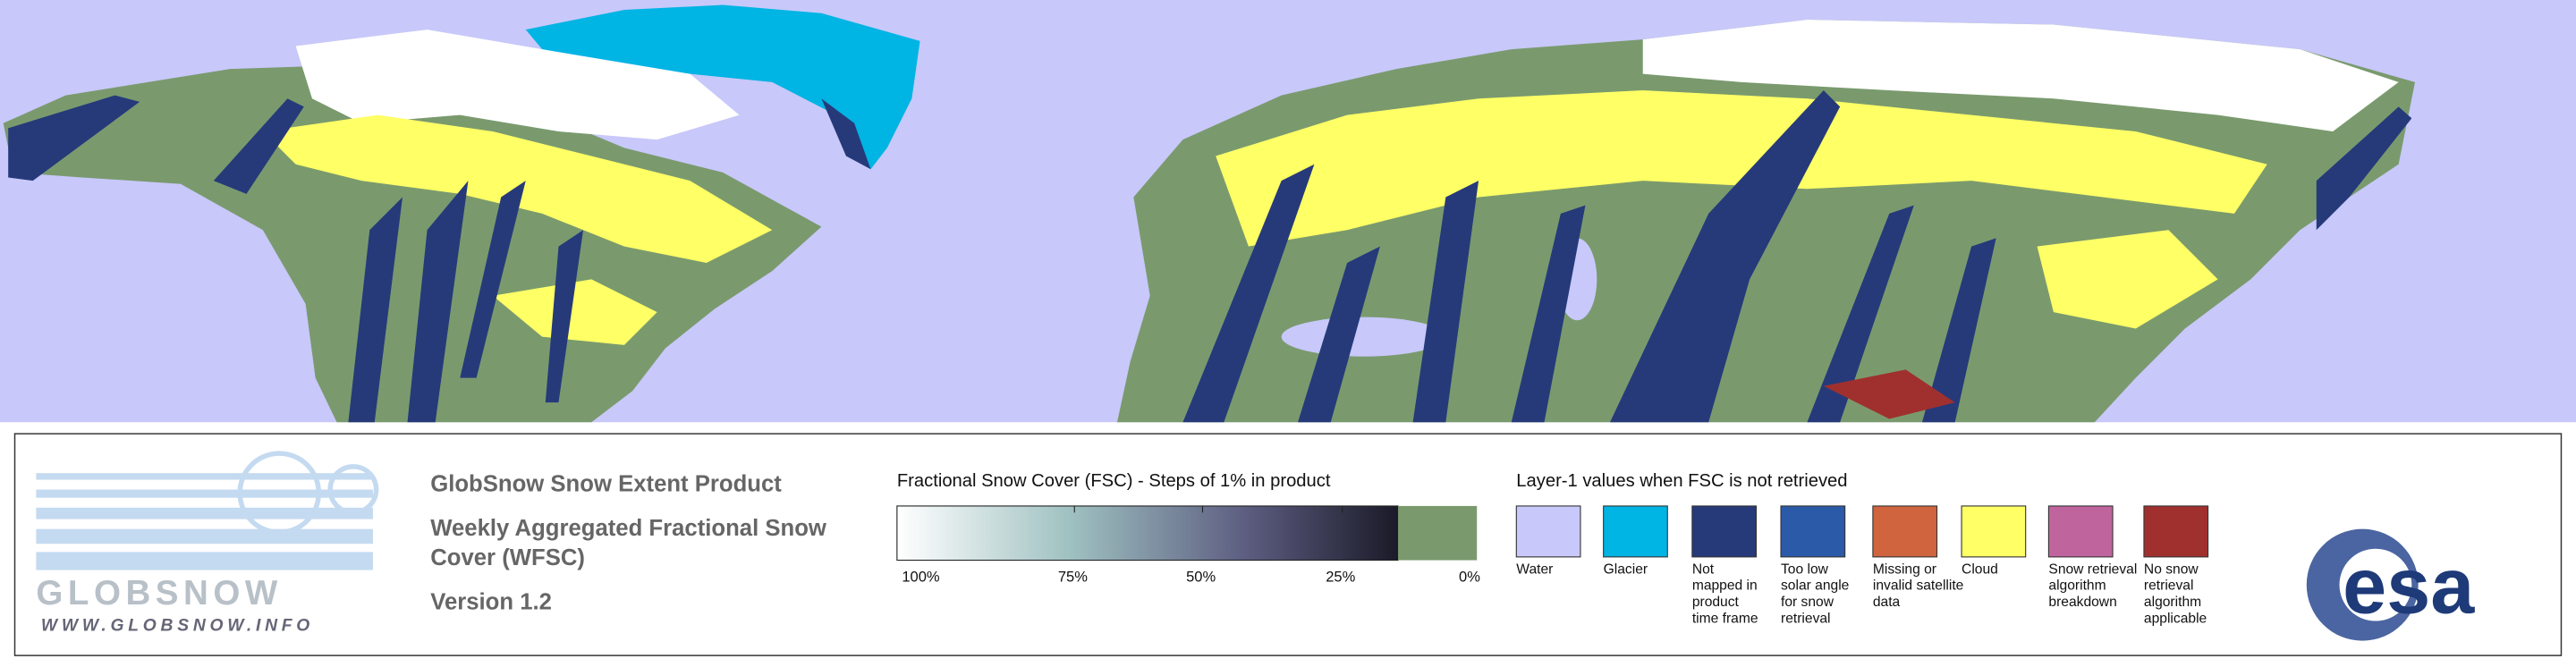 The image size is (2576, 667). I want to click on globsnow-logo: GLOBSNOW WWW.GLOBSNOW.INFO, so click(207, 544).